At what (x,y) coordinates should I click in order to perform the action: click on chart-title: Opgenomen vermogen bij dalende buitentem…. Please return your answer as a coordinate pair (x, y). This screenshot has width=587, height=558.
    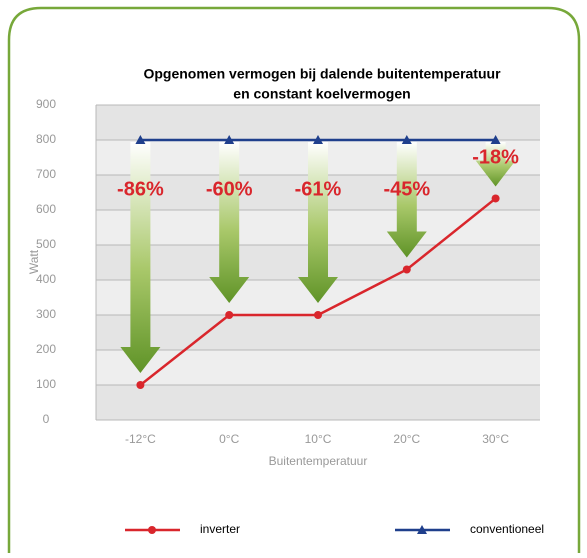
    Looking at the image, I should click on (322, 74).